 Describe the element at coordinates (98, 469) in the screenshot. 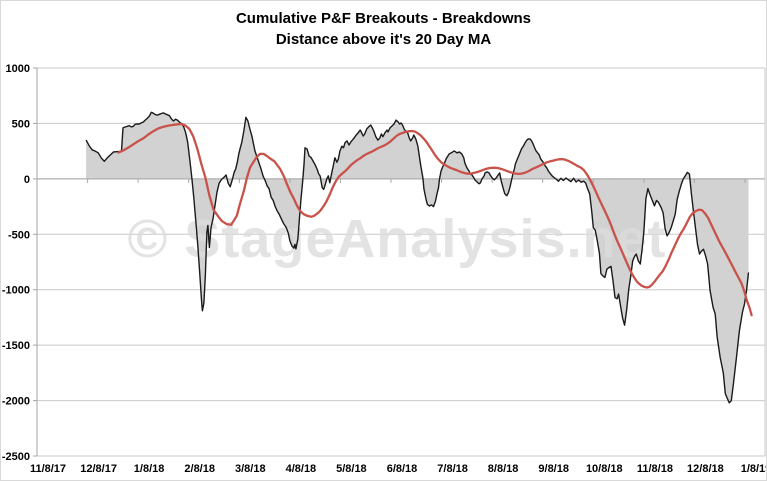

I see `x-axis-label: 12/8/17` at that location.